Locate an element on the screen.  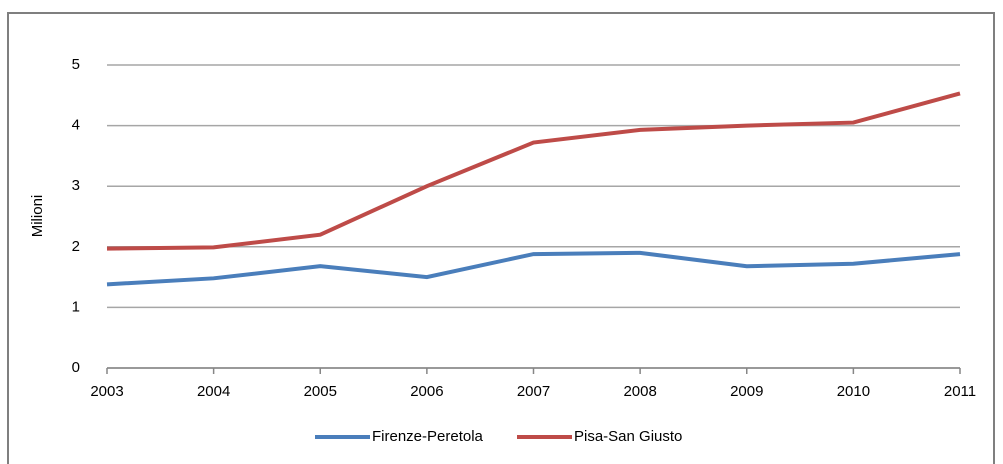
x-tick-label: 2009 is located at coordinates (746, 391).